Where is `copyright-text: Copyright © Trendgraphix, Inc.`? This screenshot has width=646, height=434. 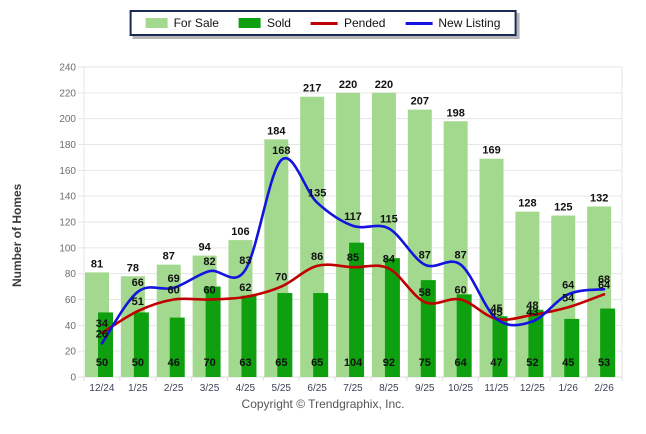 copyright-text: Copyright © Trendgraphix, Inc. is located at coordinates (323, 404).